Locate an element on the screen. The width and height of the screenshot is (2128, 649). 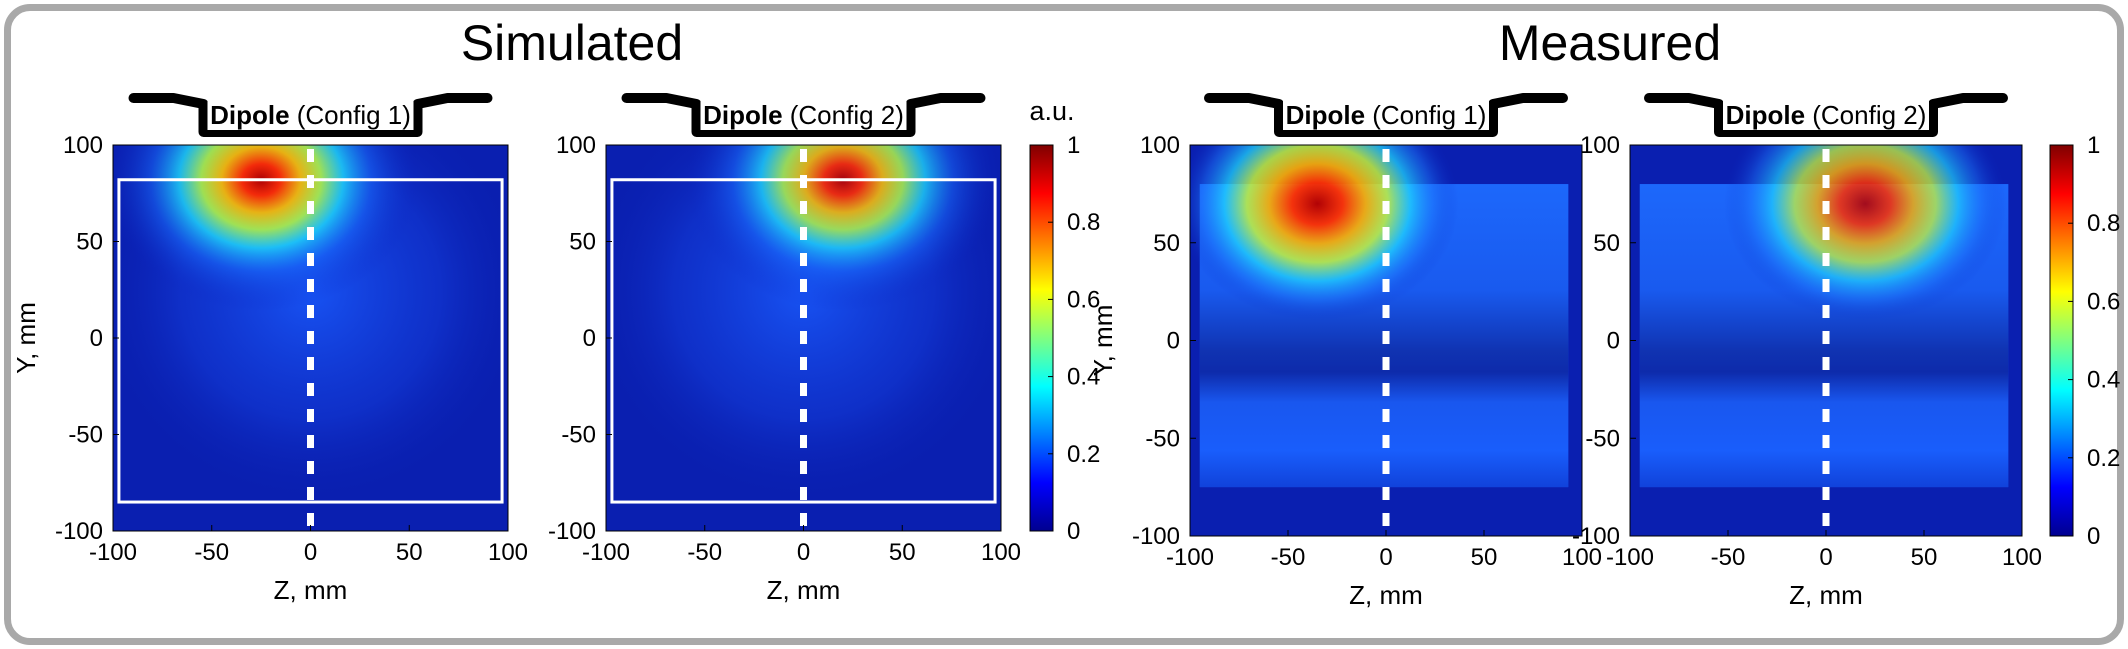
colorbar-unit-label: a.u. is located at coordinates (1051, 111).